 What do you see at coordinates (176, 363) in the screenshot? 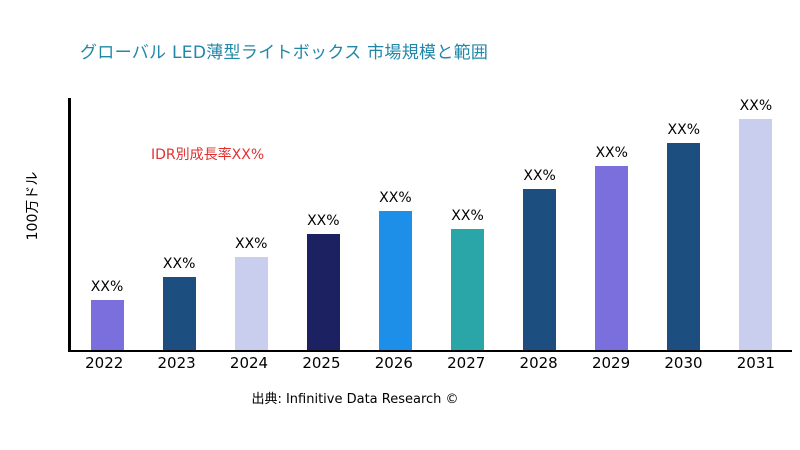
I see `x-tick-2023: 2023` at bounding box center [176, 363].